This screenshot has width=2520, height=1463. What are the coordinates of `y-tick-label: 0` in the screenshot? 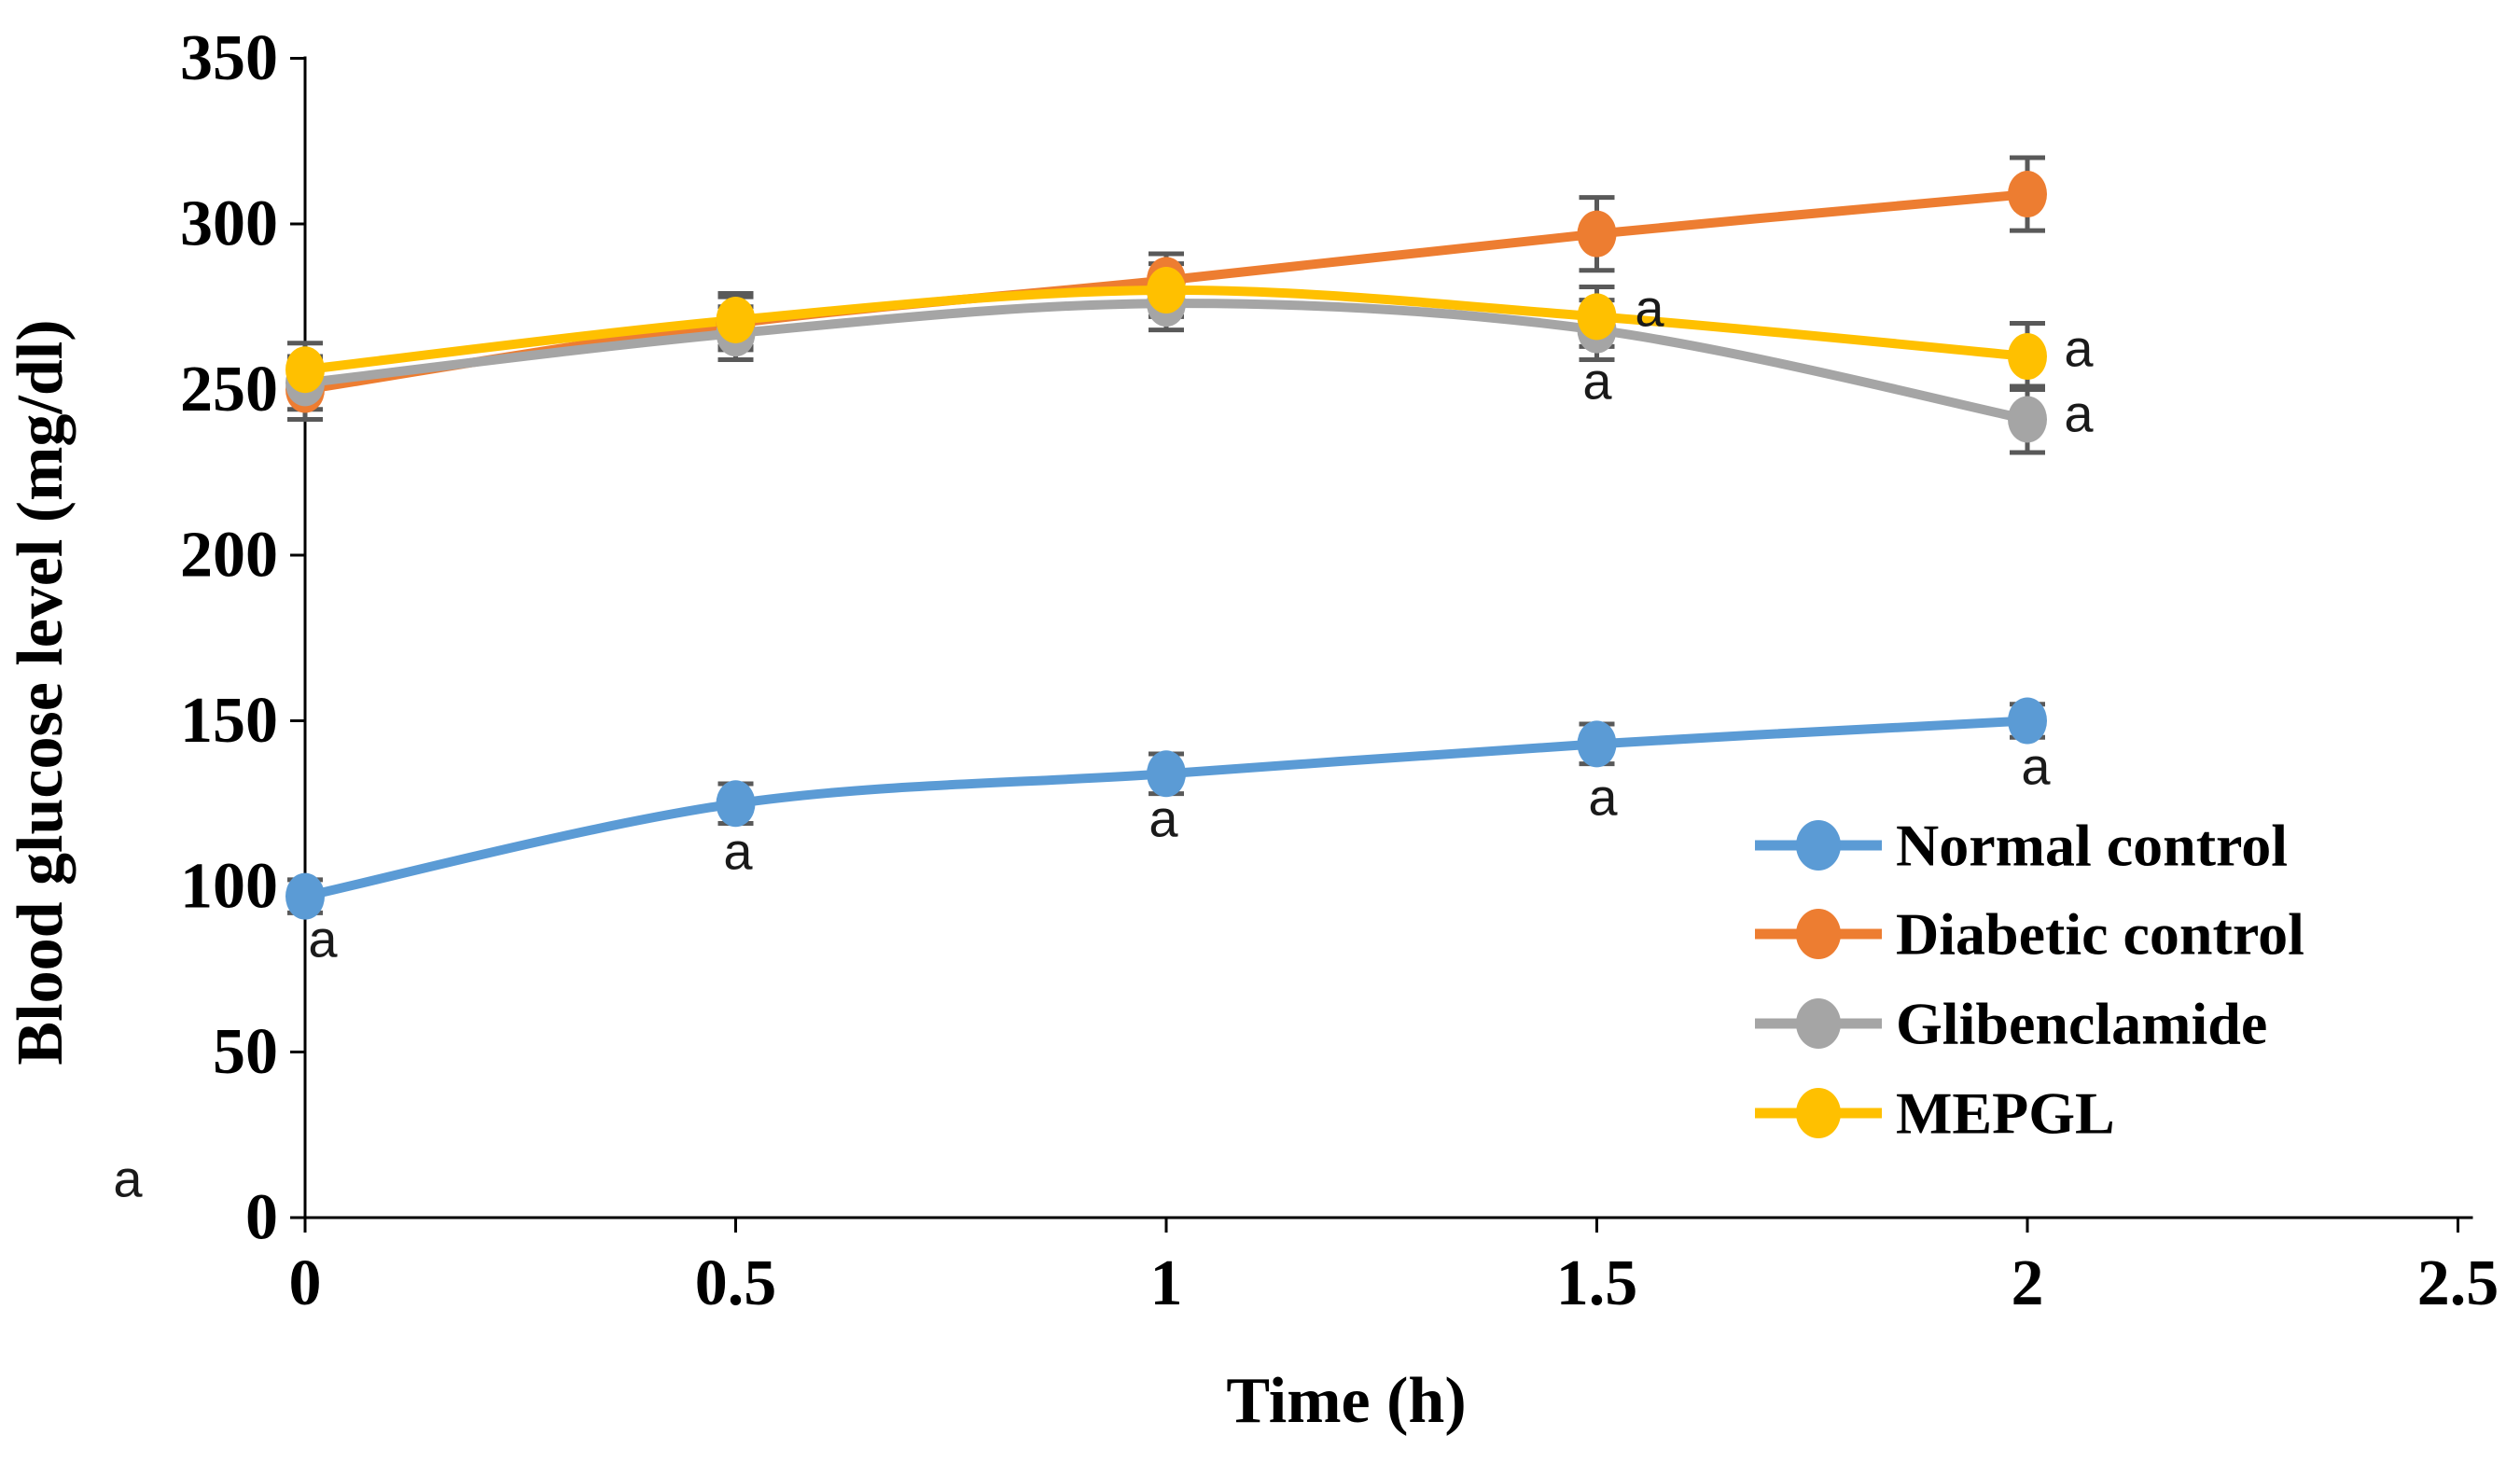 It's located at (261, 1218).